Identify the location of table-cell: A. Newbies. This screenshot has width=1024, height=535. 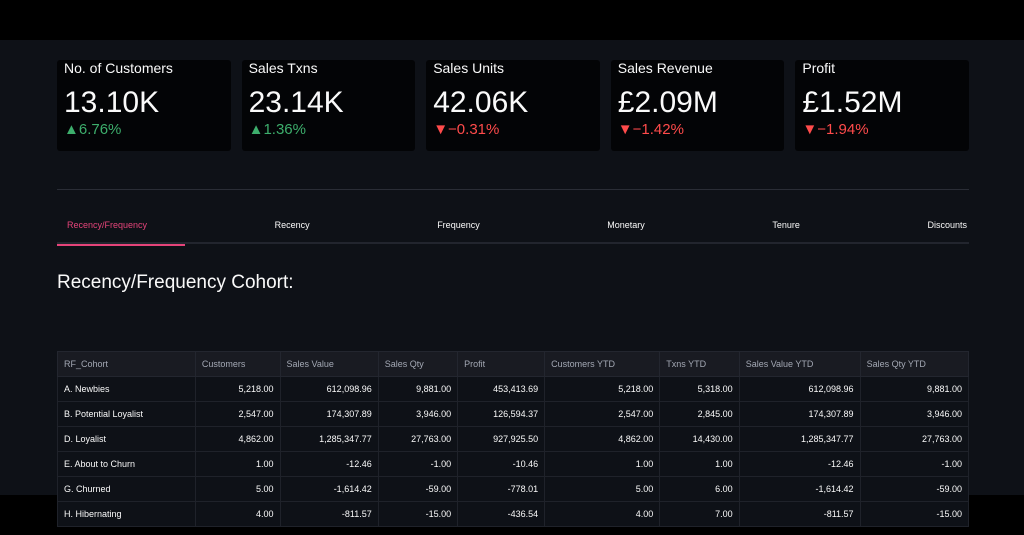
(126, 389).